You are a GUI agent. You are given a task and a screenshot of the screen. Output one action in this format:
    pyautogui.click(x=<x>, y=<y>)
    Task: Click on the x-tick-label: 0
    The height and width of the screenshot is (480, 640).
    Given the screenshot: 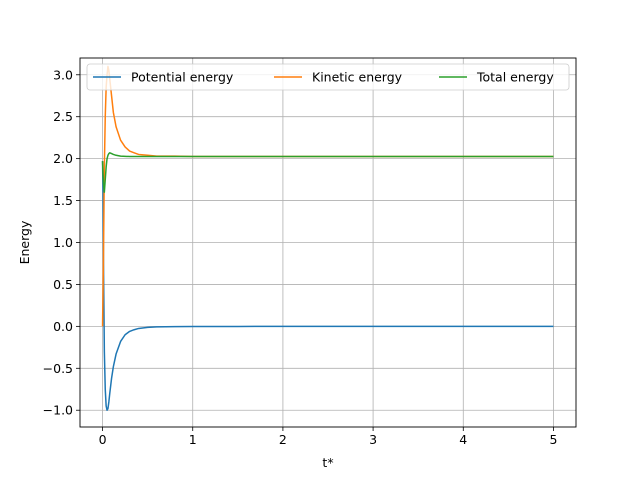 What is the action you would take?
    pyautogui.click(x=103, y=439)
    